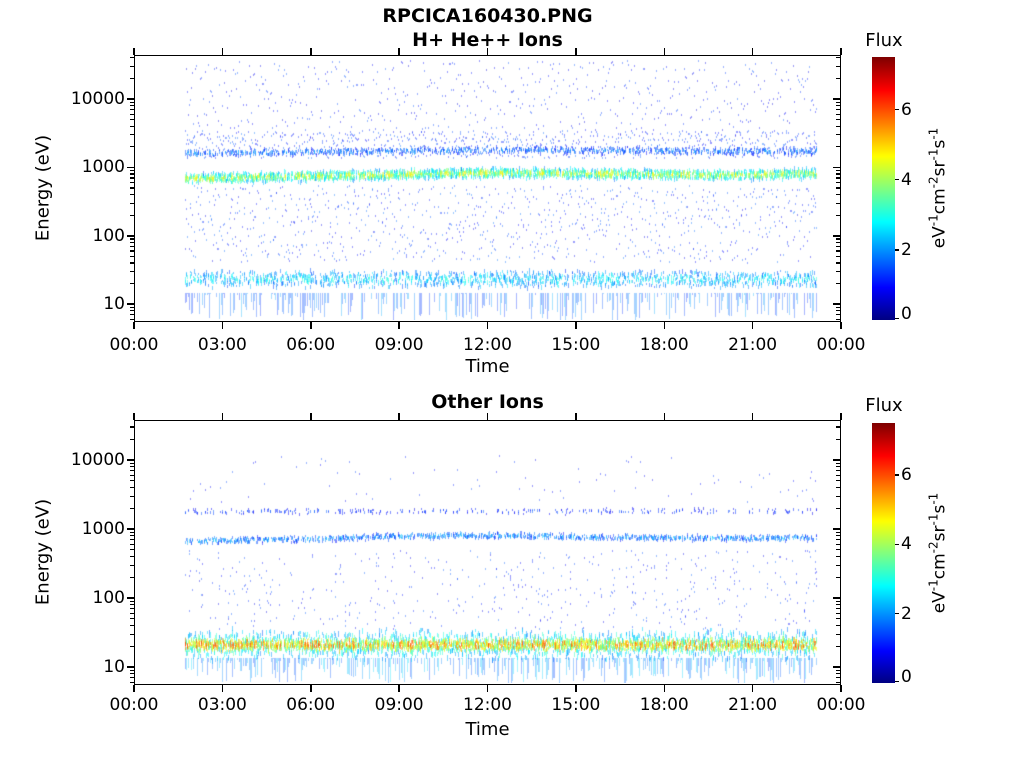  What do you see at coordinates (43, 552) in the screenshot?
I see `panel2-y-axis-label: Energy (eV)` at bounding box center [43, 552].